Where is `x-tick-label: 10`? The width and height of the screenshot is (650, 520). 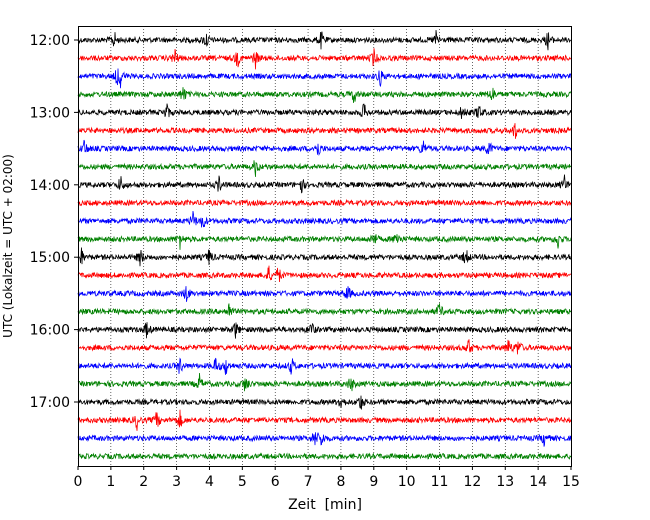 x-tick-label: 10 is located at coordinates (407, 482).